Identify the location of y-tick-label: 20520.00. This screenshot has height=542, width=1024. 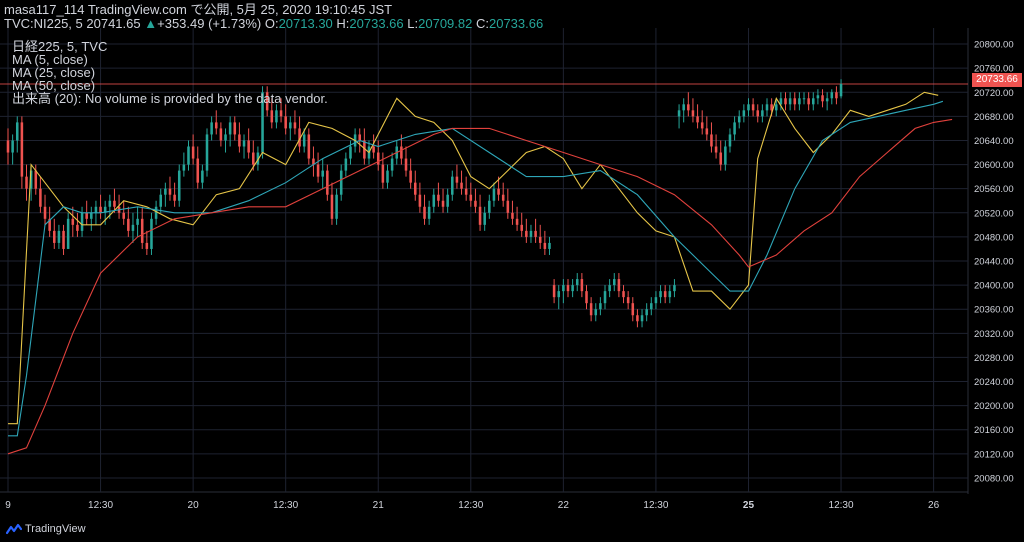
(994, 213).